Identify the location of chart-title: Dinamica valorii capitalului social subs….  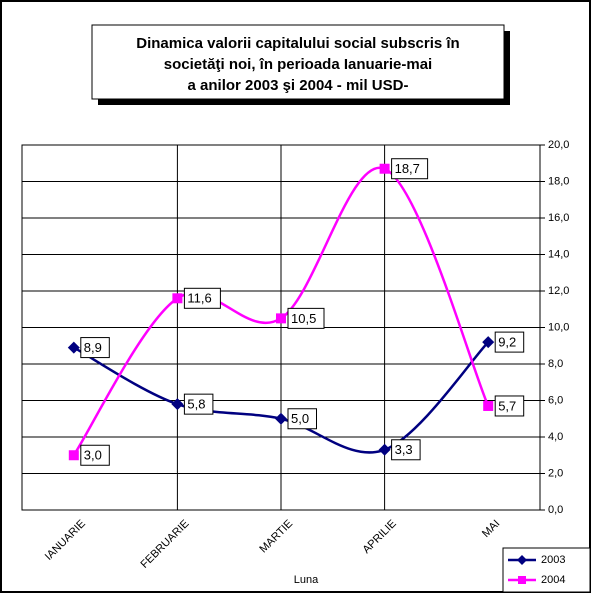
(297, 43).